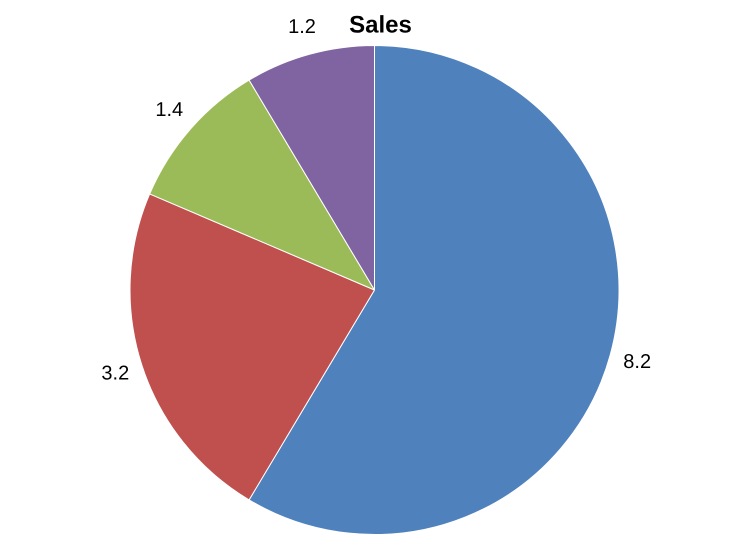  Describe the element at coordinates (637, 362) in the screenshot. I see `data-label: 8.2` at that location.